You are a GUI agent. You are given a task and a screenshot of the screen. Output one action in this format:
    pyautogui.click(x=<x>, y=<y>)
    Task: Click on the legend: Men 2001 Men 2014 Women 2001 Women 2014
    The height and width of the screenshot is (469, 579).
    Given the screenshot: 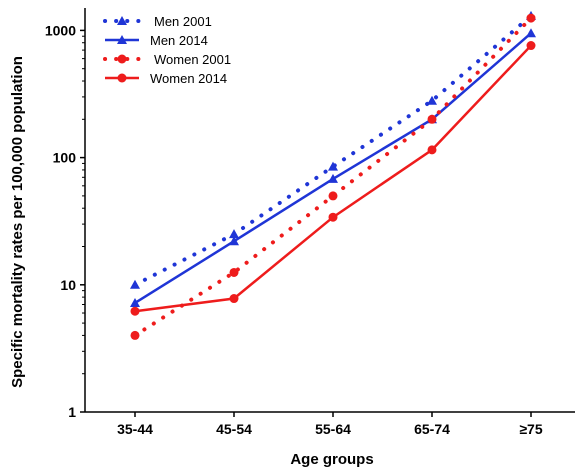 What is the action you would take?
    pyautogui.click(x=167, y=50)
    